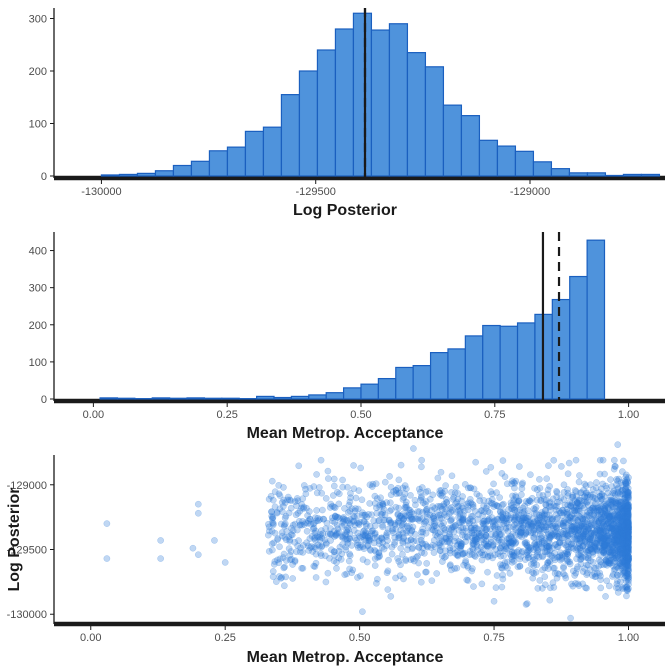  I want to click on x-tick-label: 0.75, so click(494, 415).